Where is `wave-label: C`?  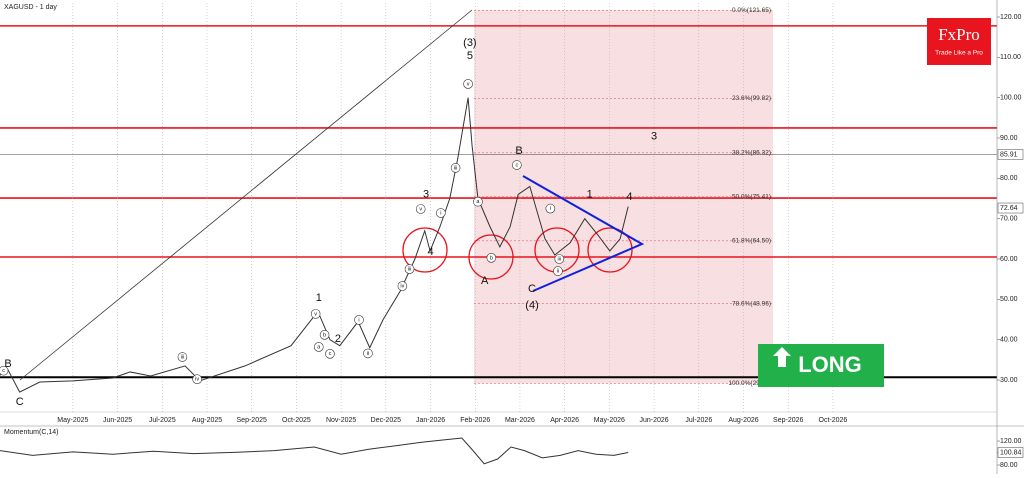
wave-label: C is located at coordinates (20, 402).